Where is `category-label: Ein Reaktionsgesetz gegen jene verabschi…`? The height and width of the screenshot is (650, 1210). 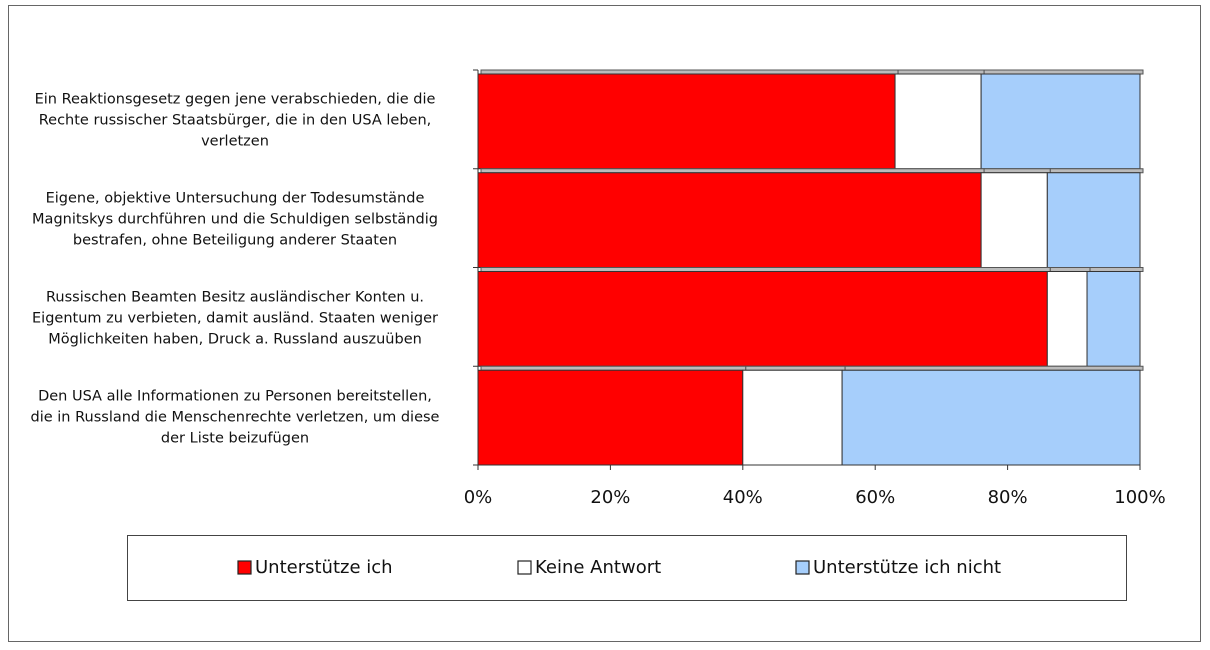
category-label: Ein Reaktionsgesetz gegen jene verabschi… is located at coordinates (235, 120).